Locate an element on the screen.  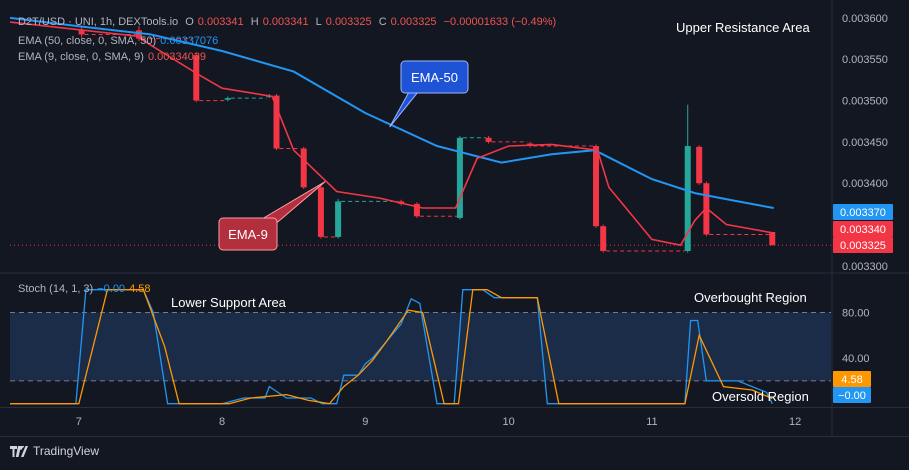
tradingview-logo: TradingView is located at coordinates (54, 451).